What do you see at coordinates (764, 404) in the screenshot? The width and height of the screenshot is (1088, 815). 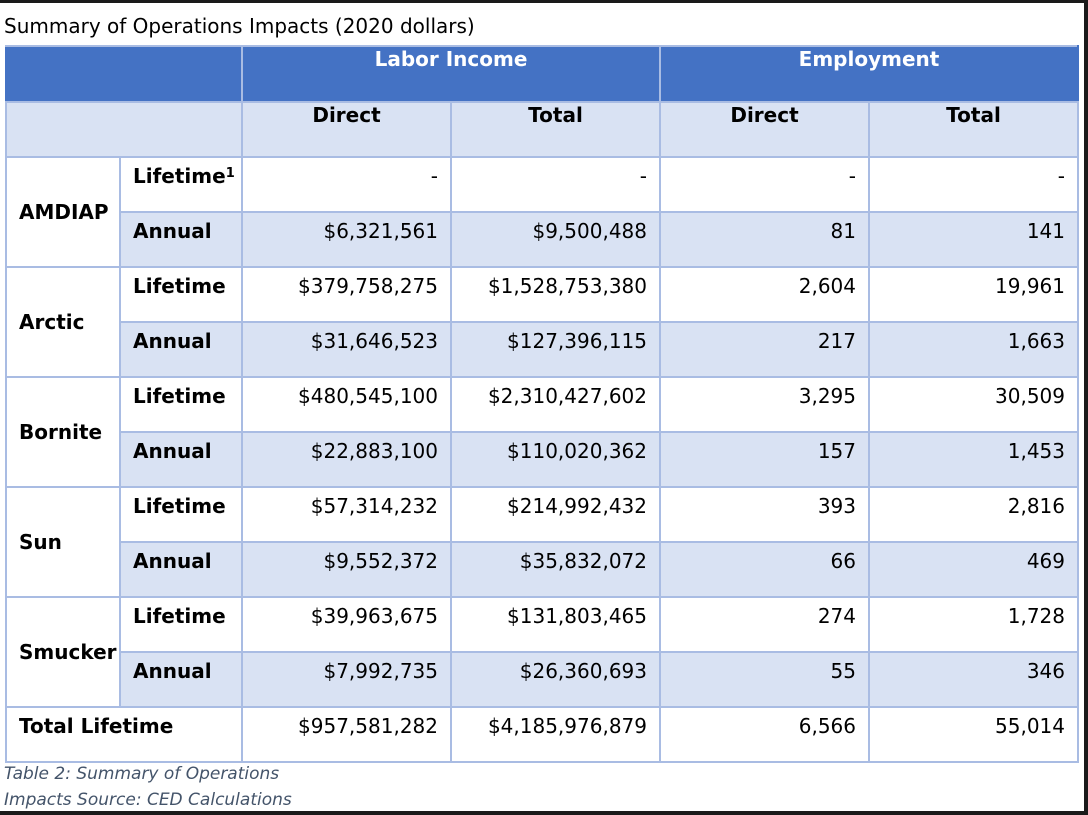 I see `cell-employment-direct: 3,295` at bounding box center [764, 404].